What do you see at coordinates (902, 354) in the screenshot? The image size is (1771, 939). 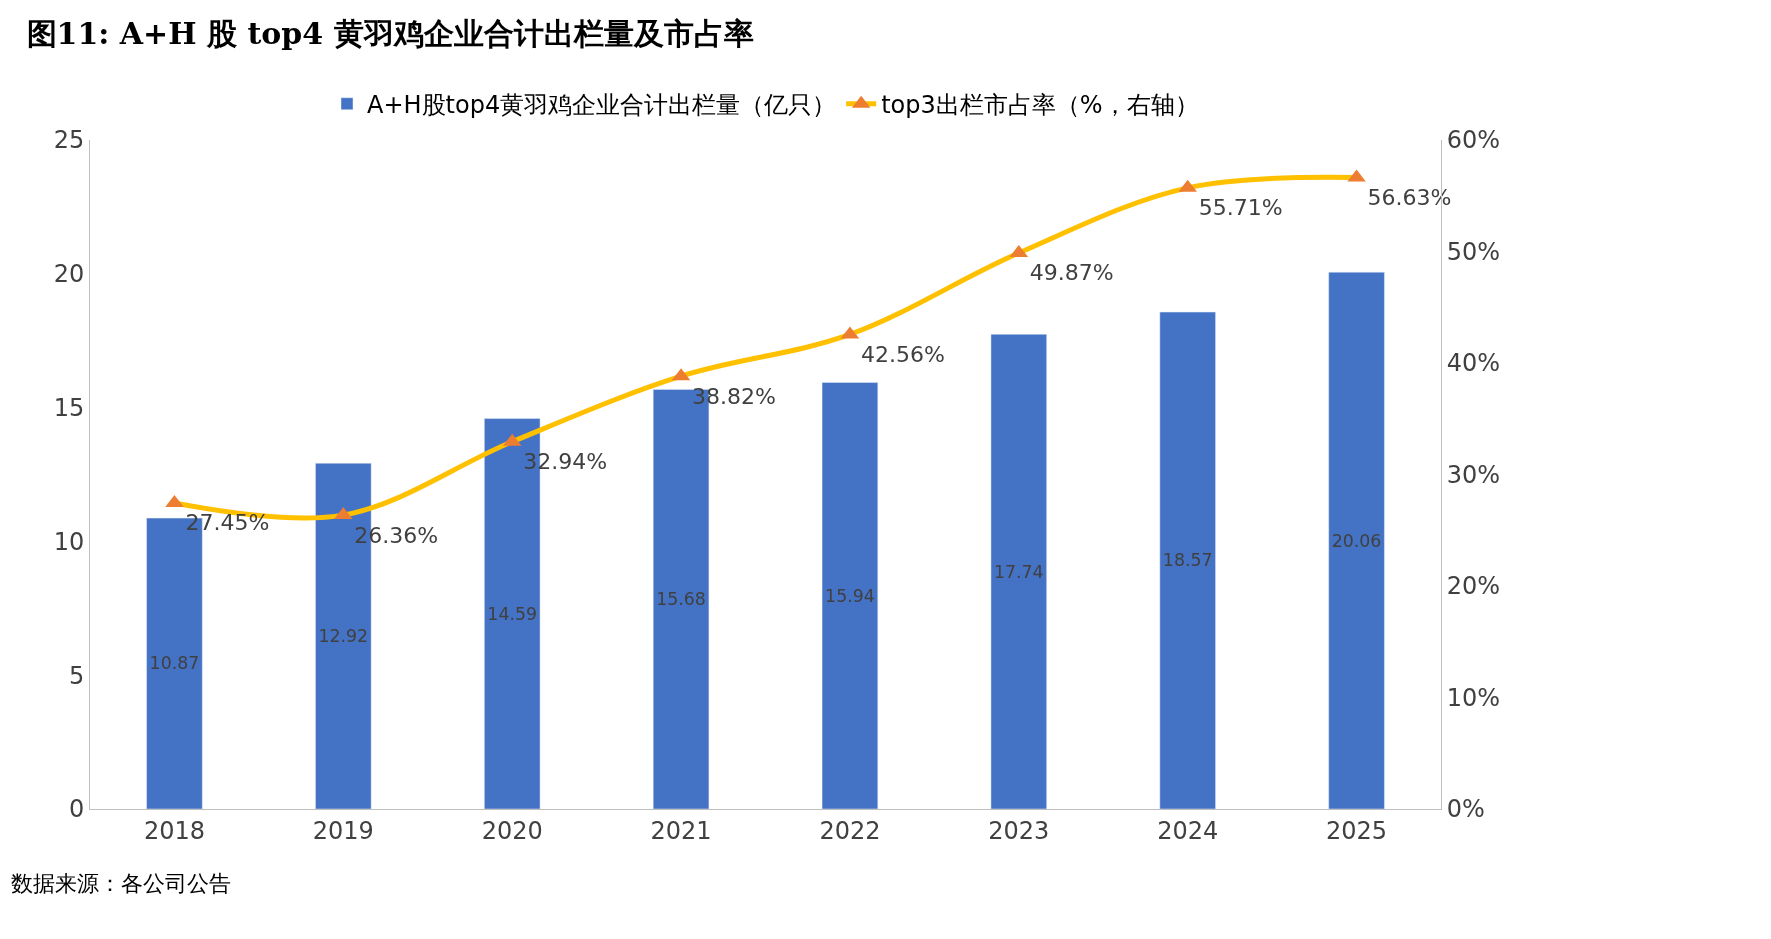 I see `data-label: 42.56%` at bounding box center [902, 354].